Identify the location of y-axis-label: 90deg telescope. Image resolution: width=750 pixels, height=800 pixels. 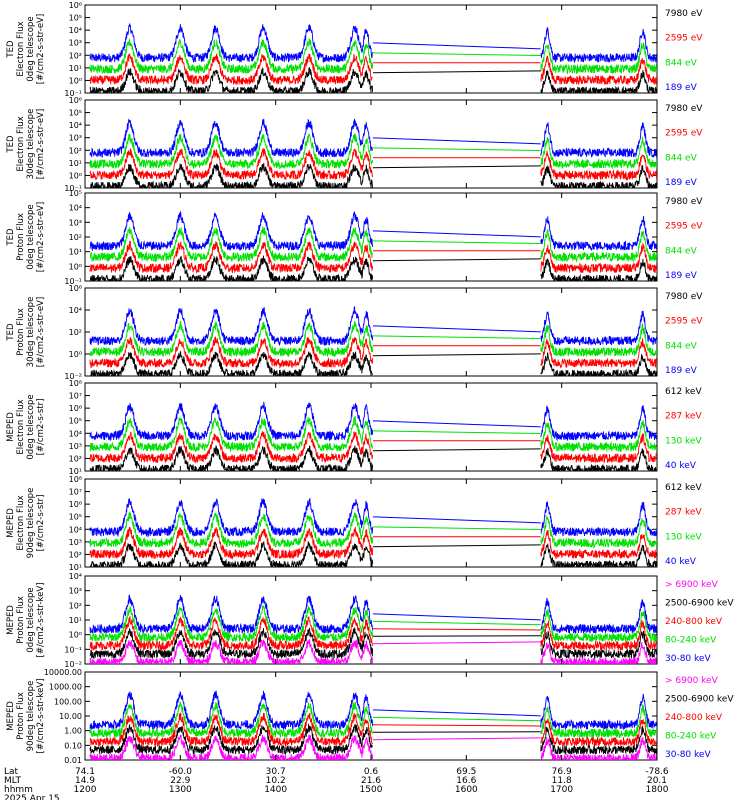
(31, 716).